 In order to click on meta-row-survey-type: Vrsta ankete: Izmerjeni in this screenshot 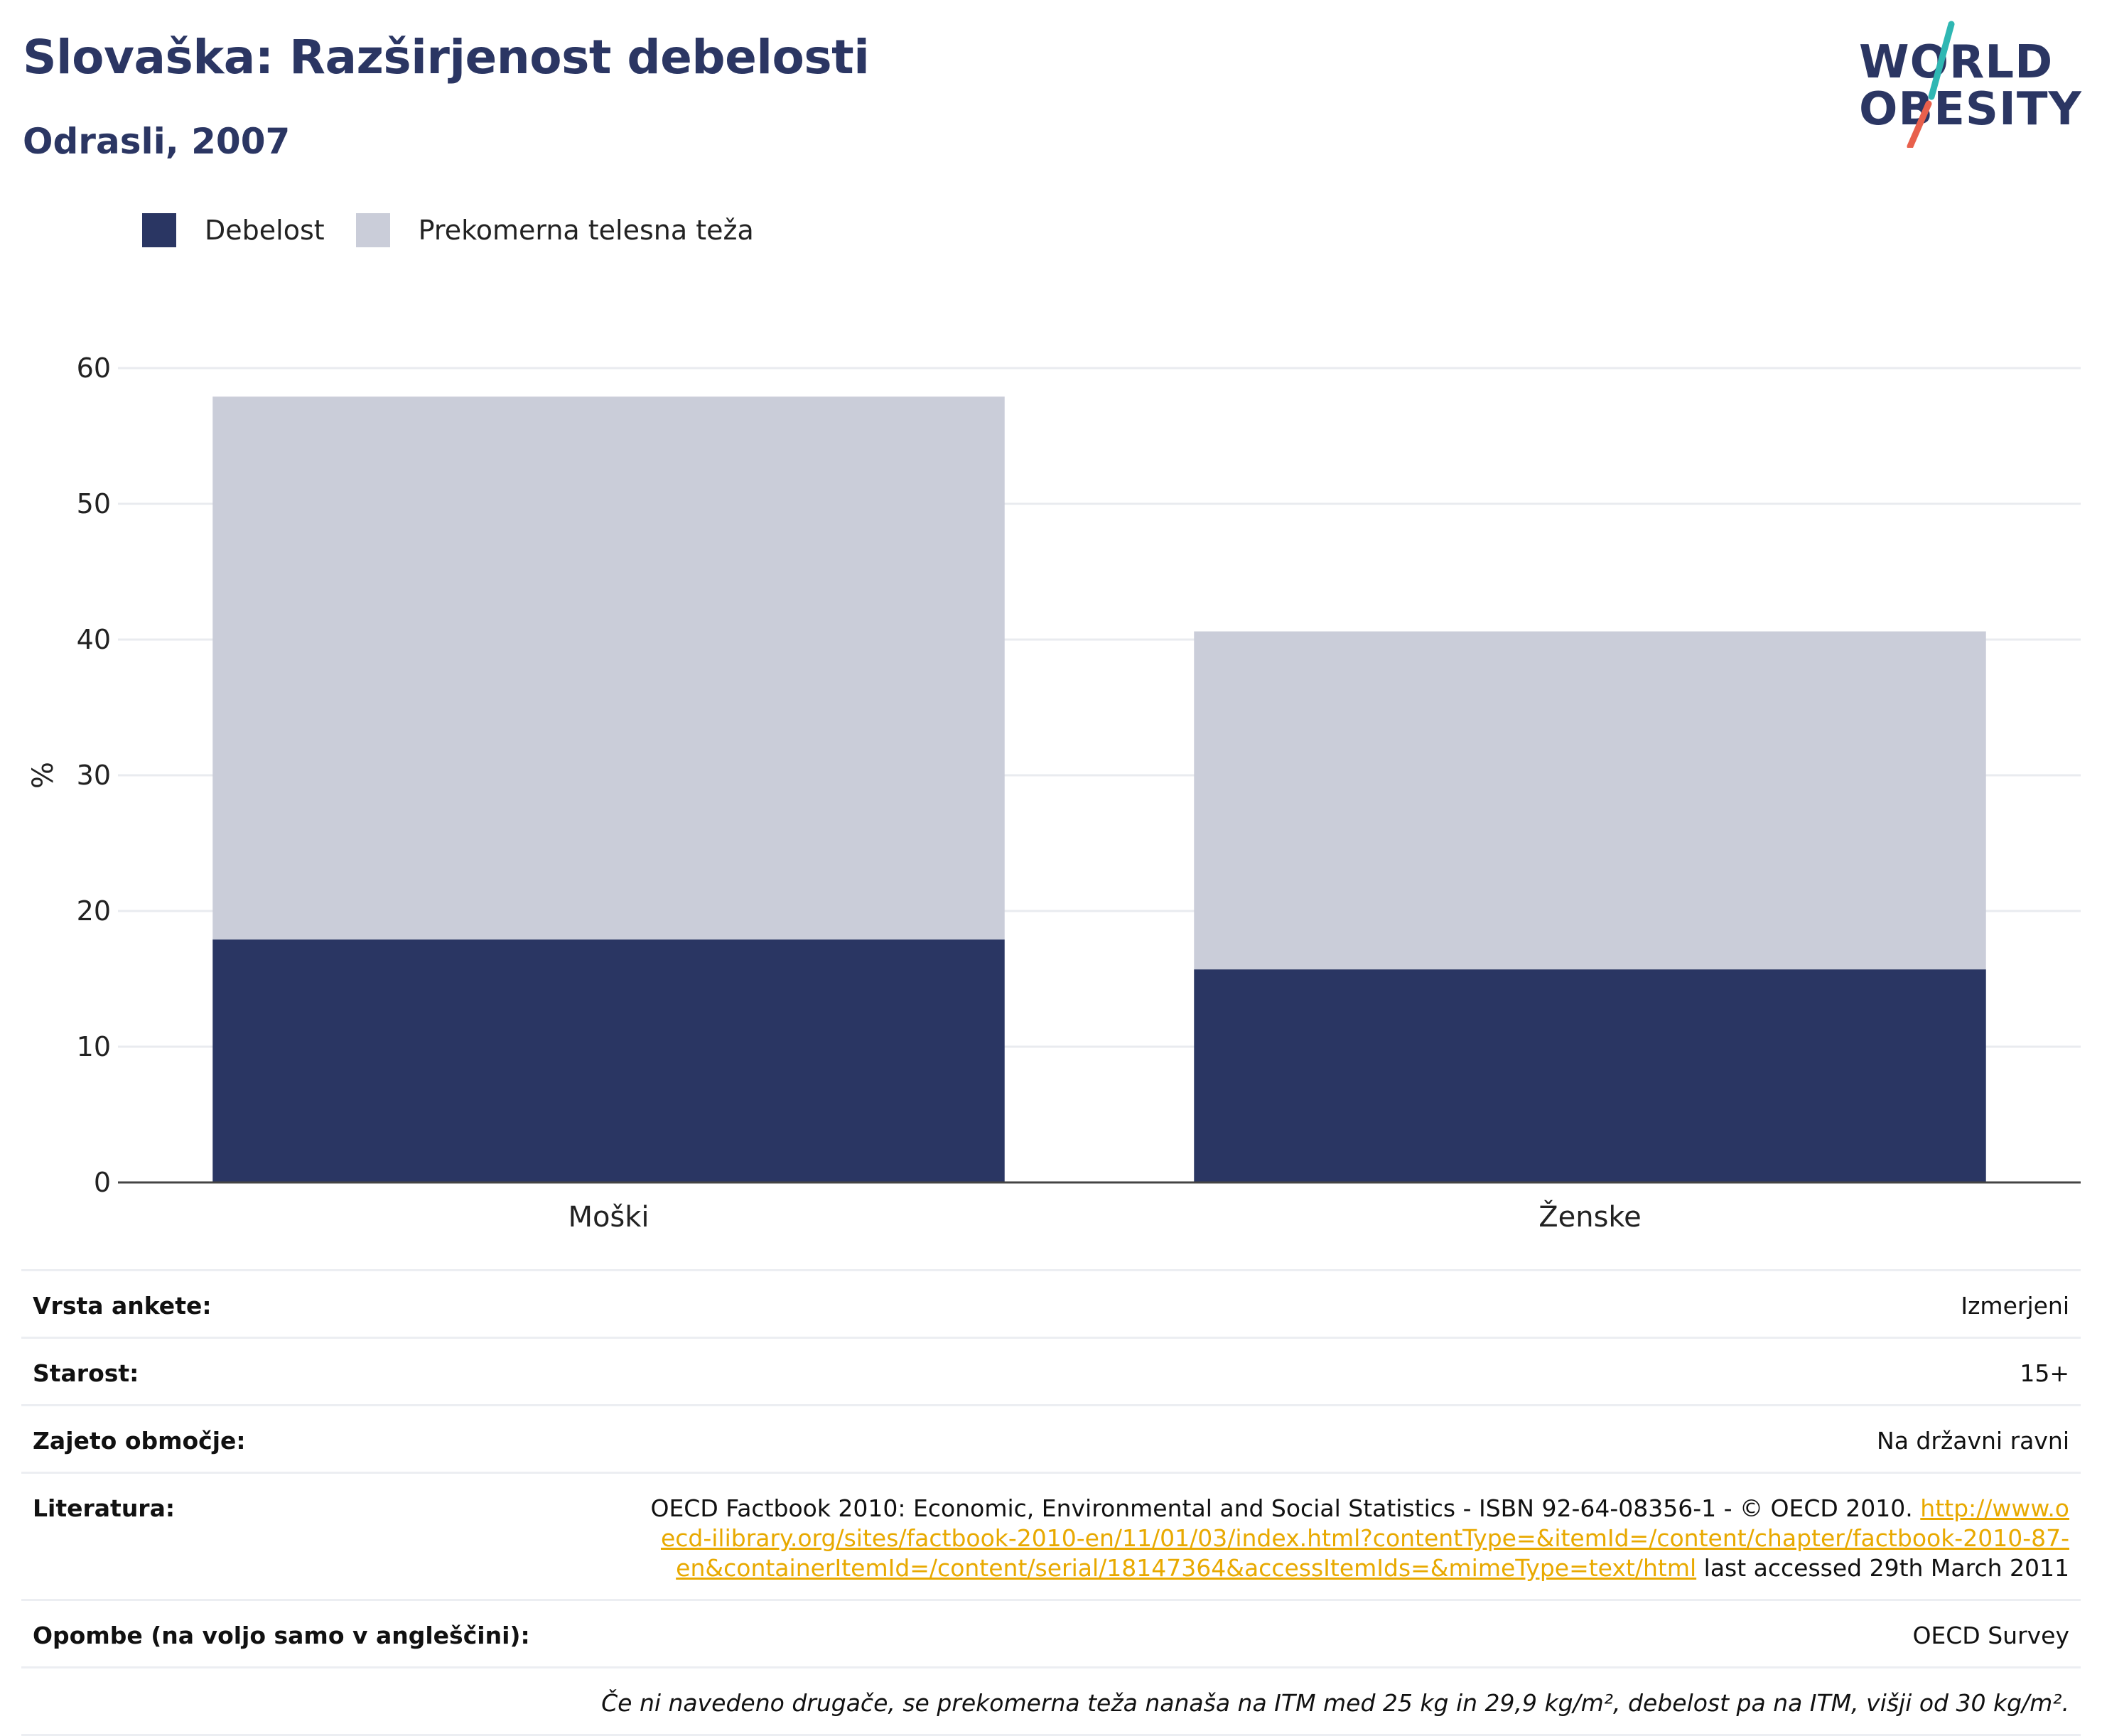, I will do `click(1051, 1303)`.